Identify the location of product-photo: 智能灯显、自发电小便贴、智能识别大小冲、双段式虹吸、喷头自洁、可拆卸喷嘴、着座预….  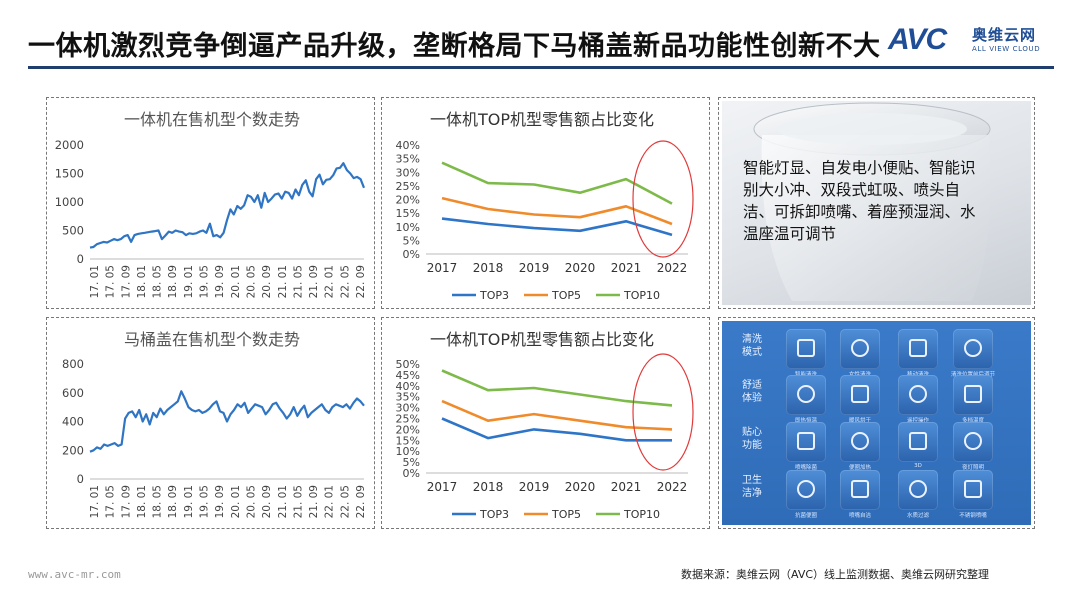
(876, 203).